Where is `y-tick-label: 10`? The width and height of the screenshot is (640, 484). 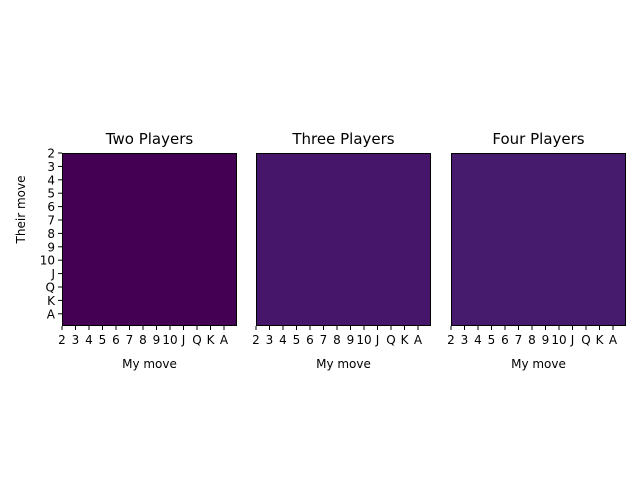 y-tick-label: 10 is located at coordinates (47, 261).